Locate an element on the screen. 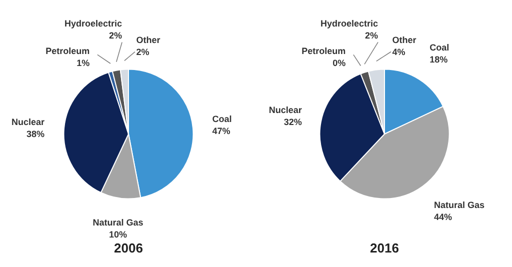 This screenshot has height=267, width=512. category-label: Petroleum is located at coordinates (324, 51).